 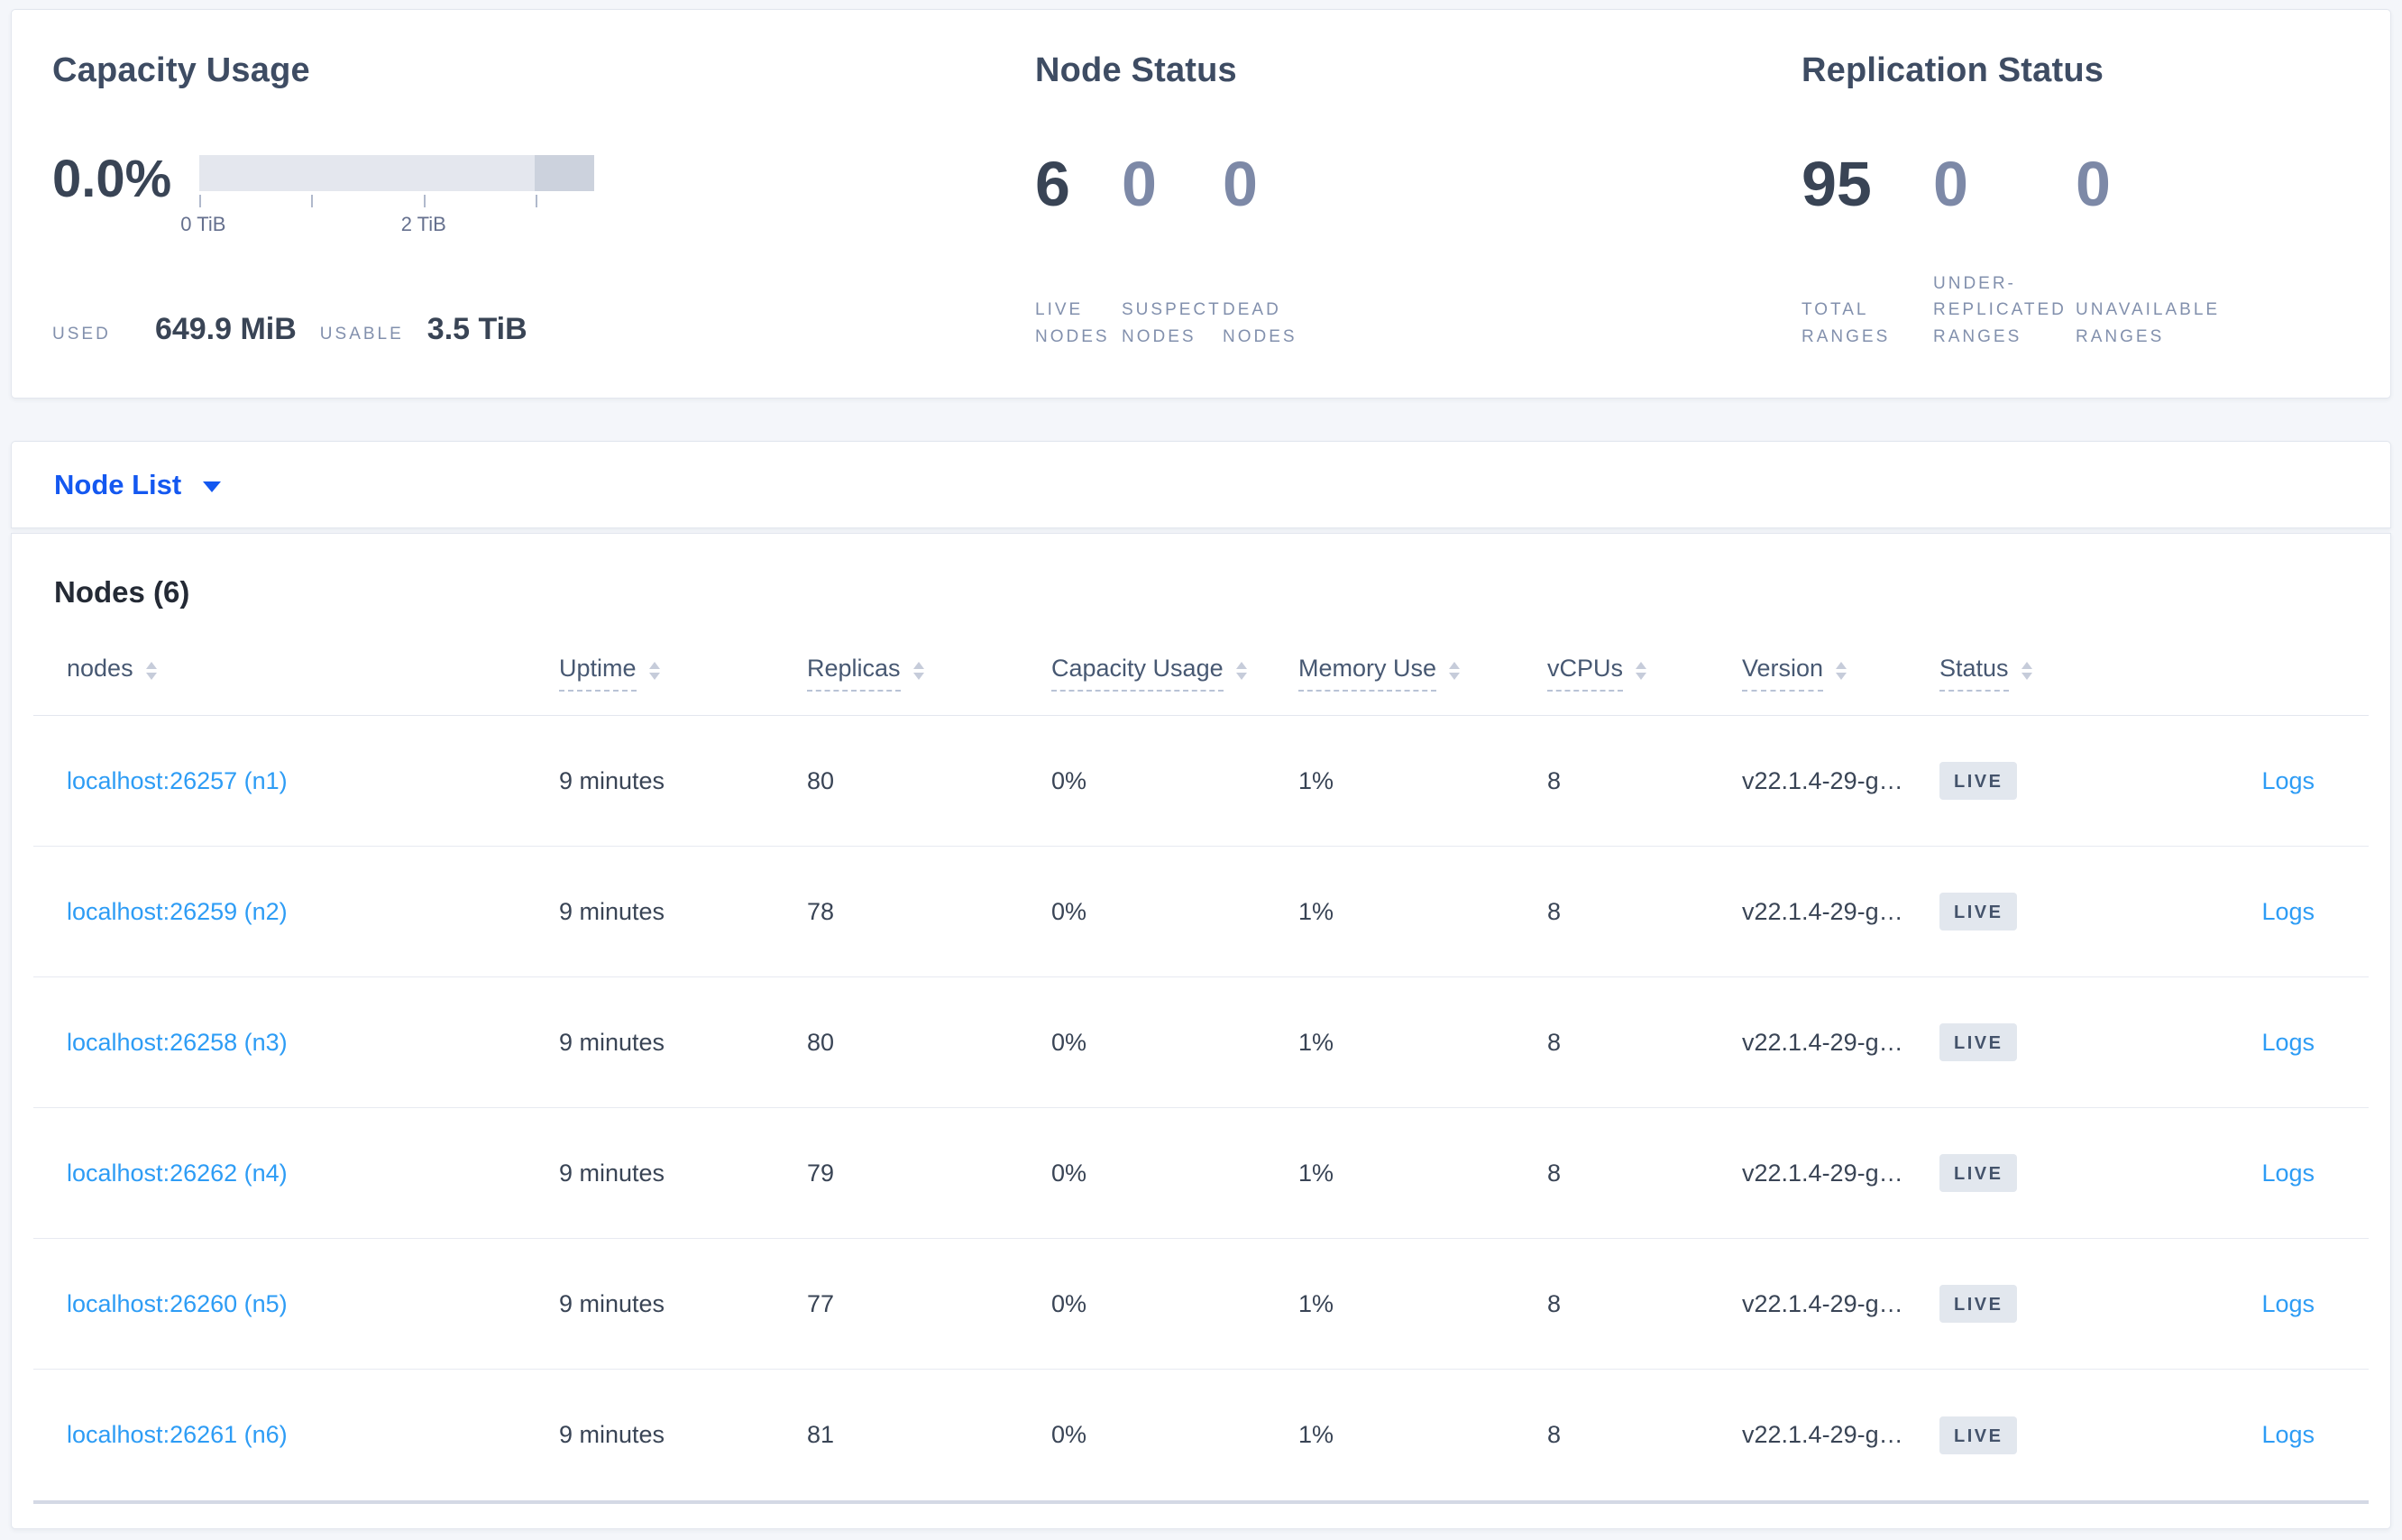 What do you see at coordinates (2004, 250) in the screenshot?
I see `under-replicated-ranges-stat: 0 UNDER-REPLICATED RANGES` at bounding box center [2004, 250].